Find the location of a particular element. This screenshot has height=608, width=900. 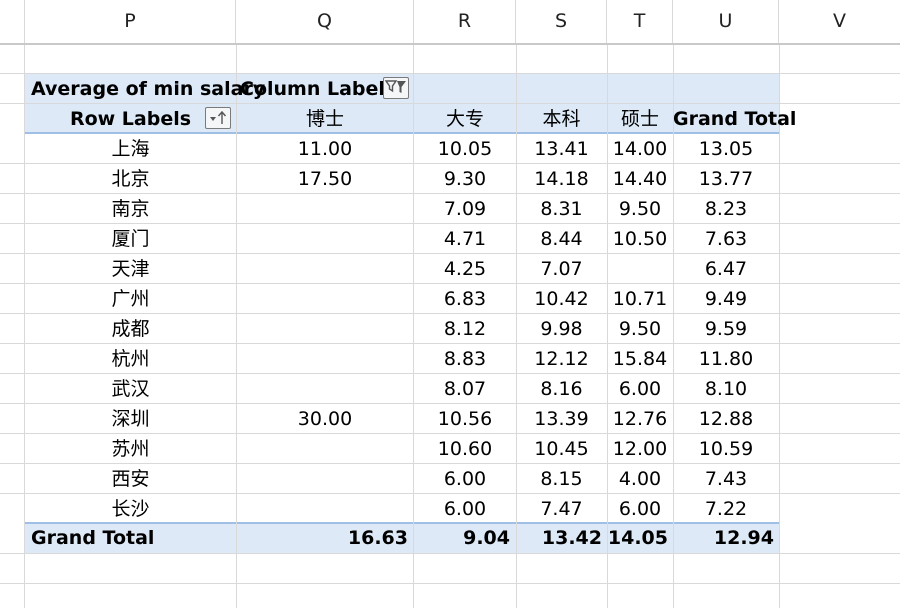

row-label: 成都 is located at coordinates (130, 329).